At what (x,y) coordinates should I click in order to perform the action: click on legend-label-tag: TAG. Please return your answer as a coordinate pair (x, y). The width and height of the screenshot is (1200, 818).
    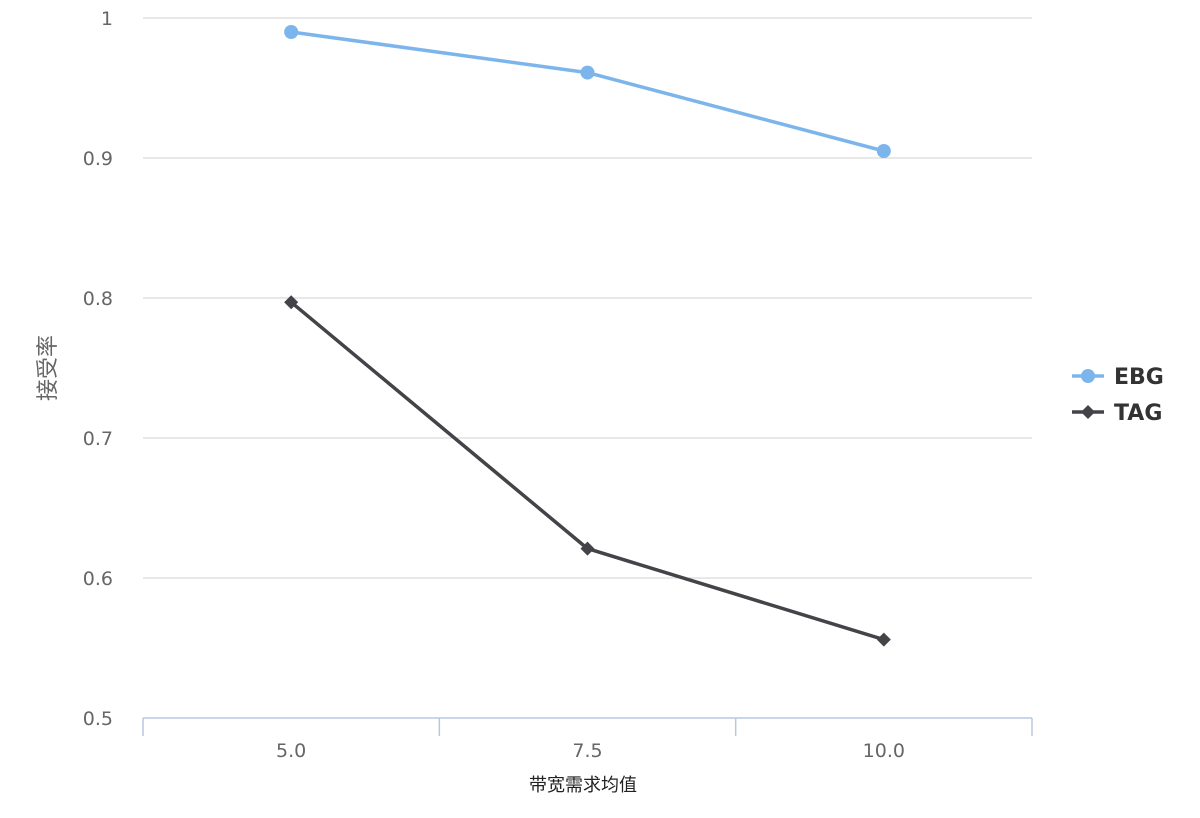
    Looking at the image, I should click on (1138, 413).